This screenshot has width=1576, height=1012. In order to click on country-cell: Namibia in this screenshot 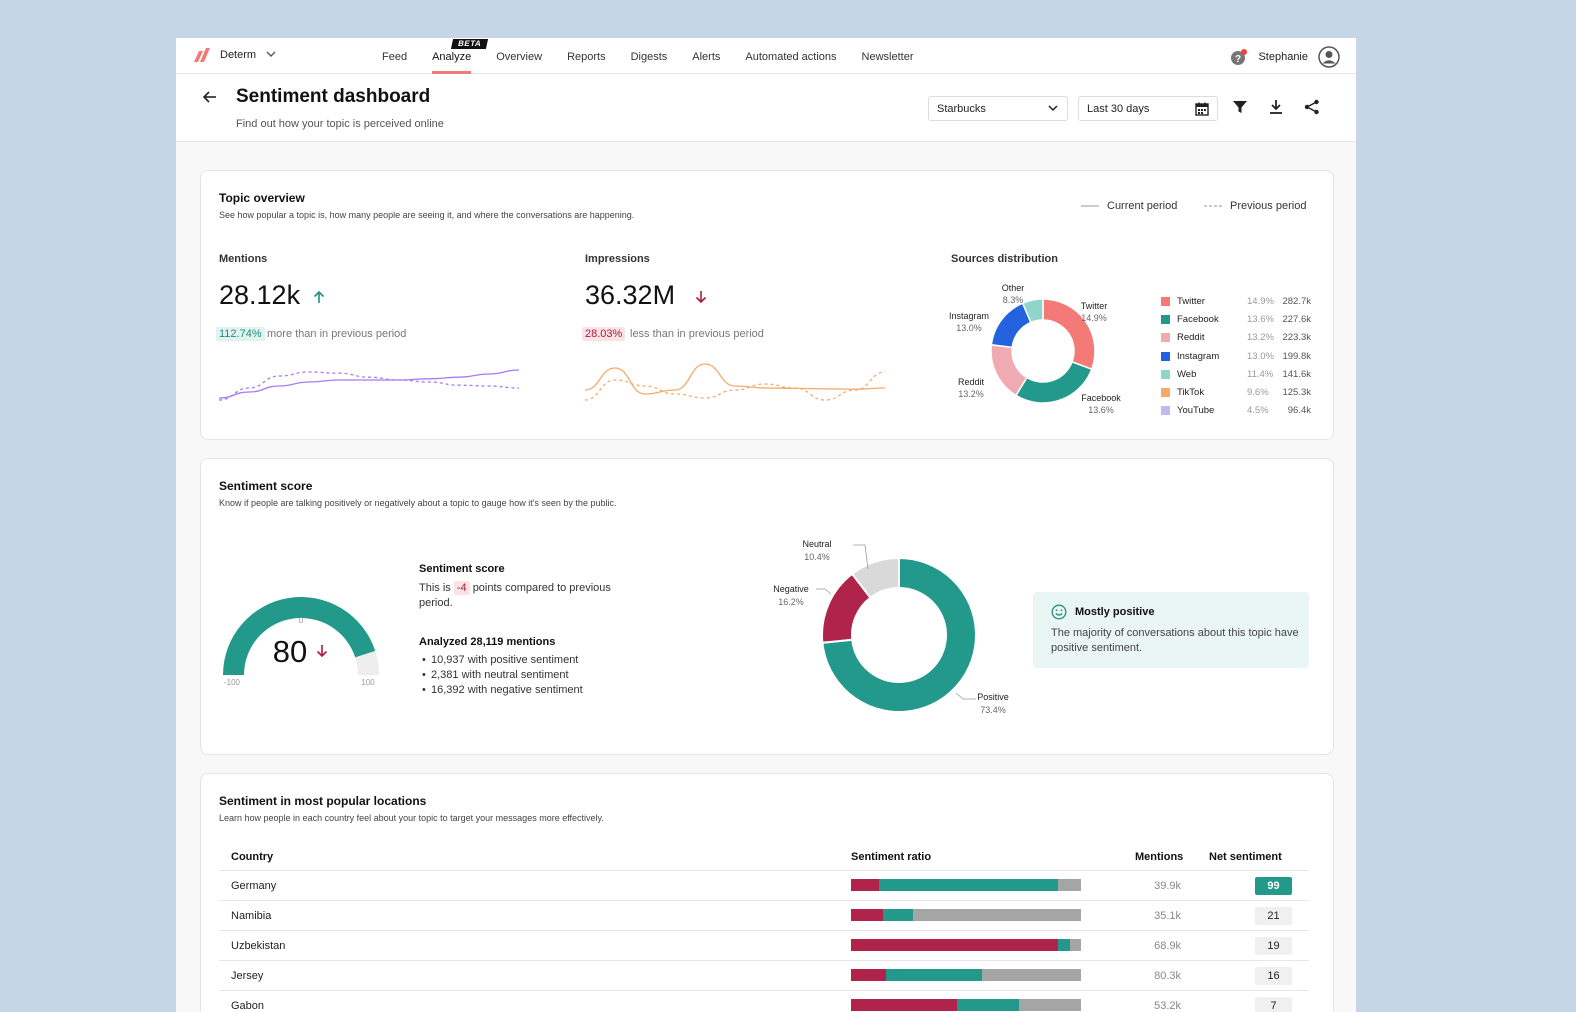, I will do `click(251, 916)`.